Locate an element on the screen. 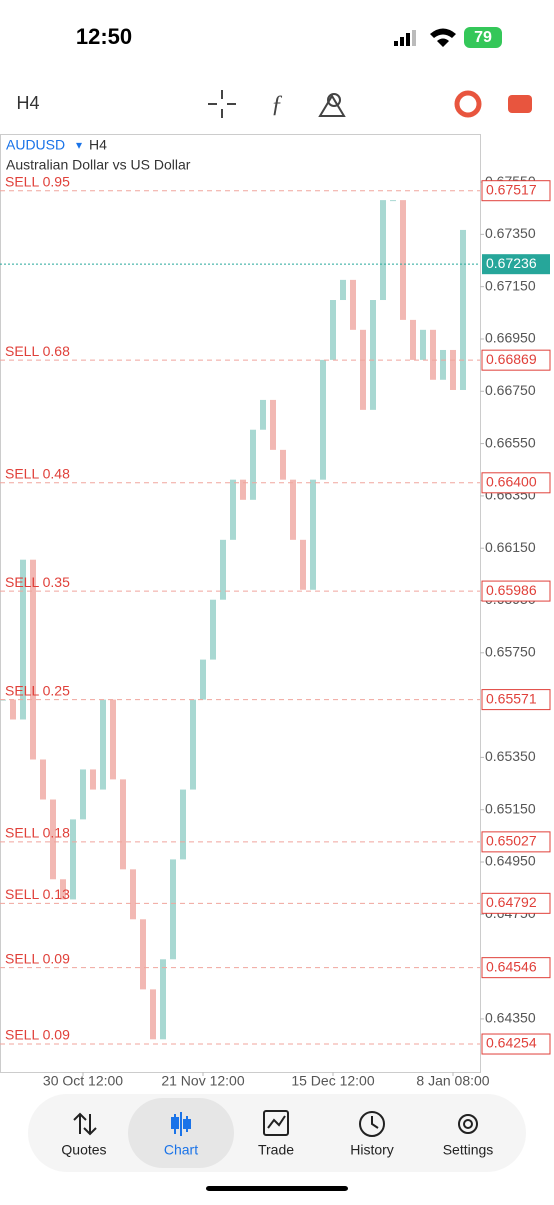  tab-labels: Quotes Chart Trade History Settings is located at coordinates (277, 1150).